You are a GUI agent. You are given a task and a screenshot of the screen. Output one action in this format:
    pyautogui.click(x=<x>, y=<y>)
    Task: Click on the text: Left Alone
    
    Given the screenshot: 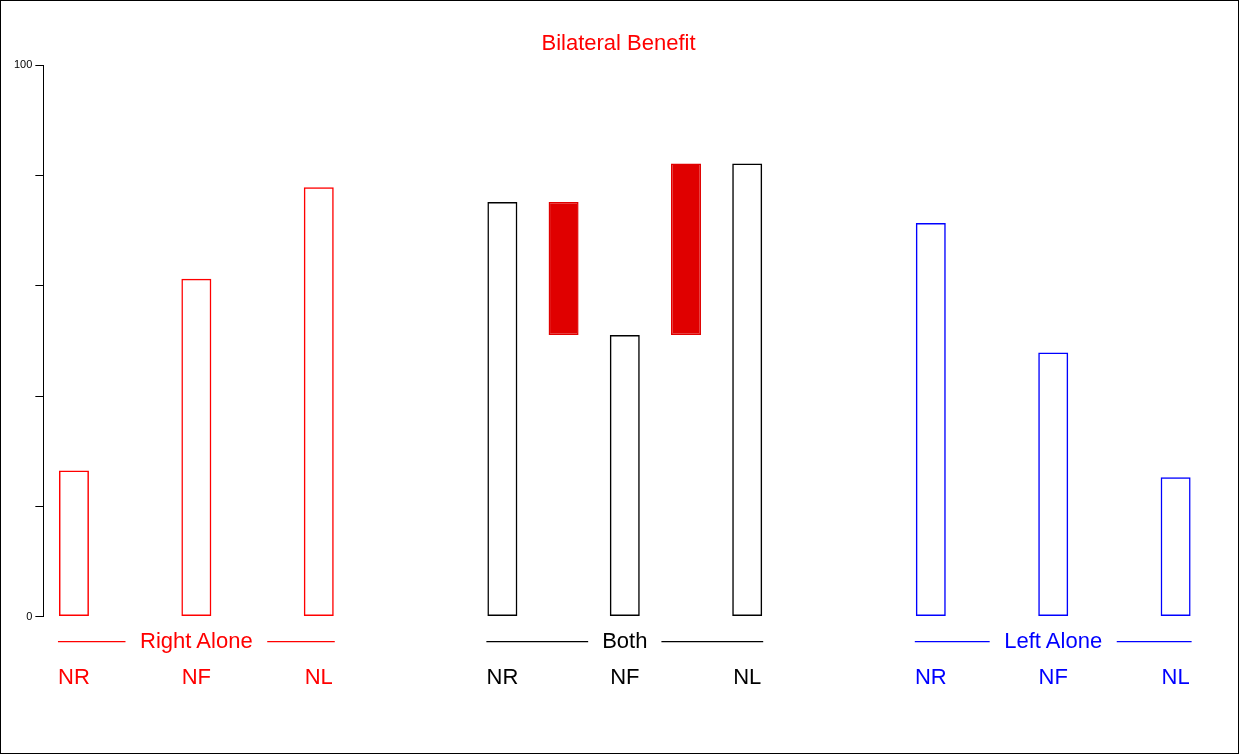 What is the action you would take?
    pyautogui.click(x=1053, y=640)
    